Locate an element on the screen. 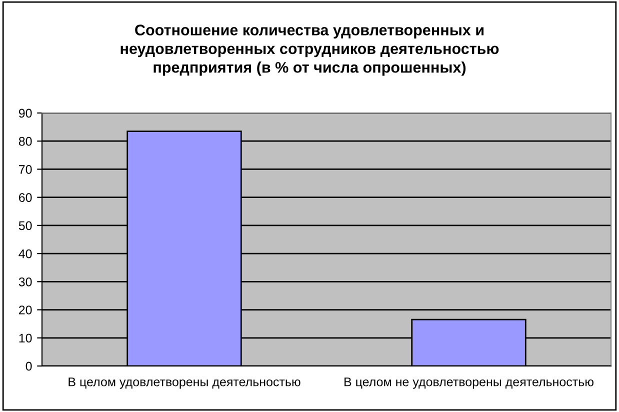  y-tick-label: 70 is located at coordinates (25, 169).